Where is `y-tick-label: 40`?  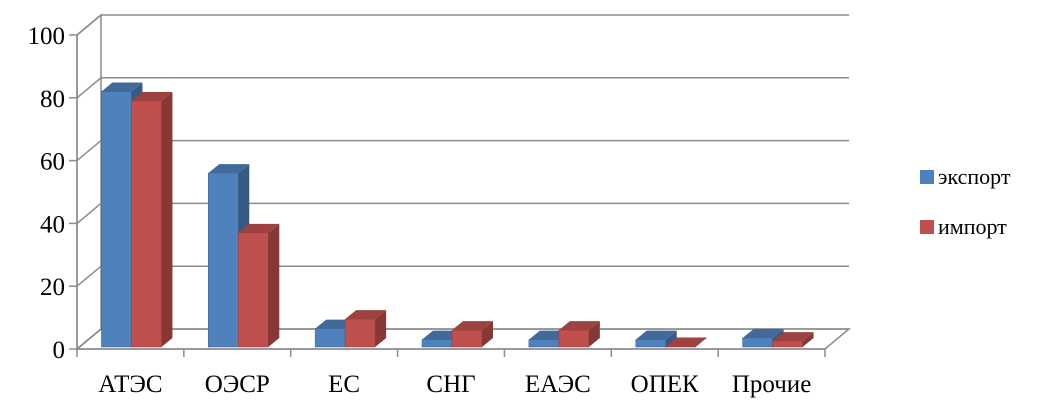
y-tick-label: 40 is located at coordinates (52, 224).